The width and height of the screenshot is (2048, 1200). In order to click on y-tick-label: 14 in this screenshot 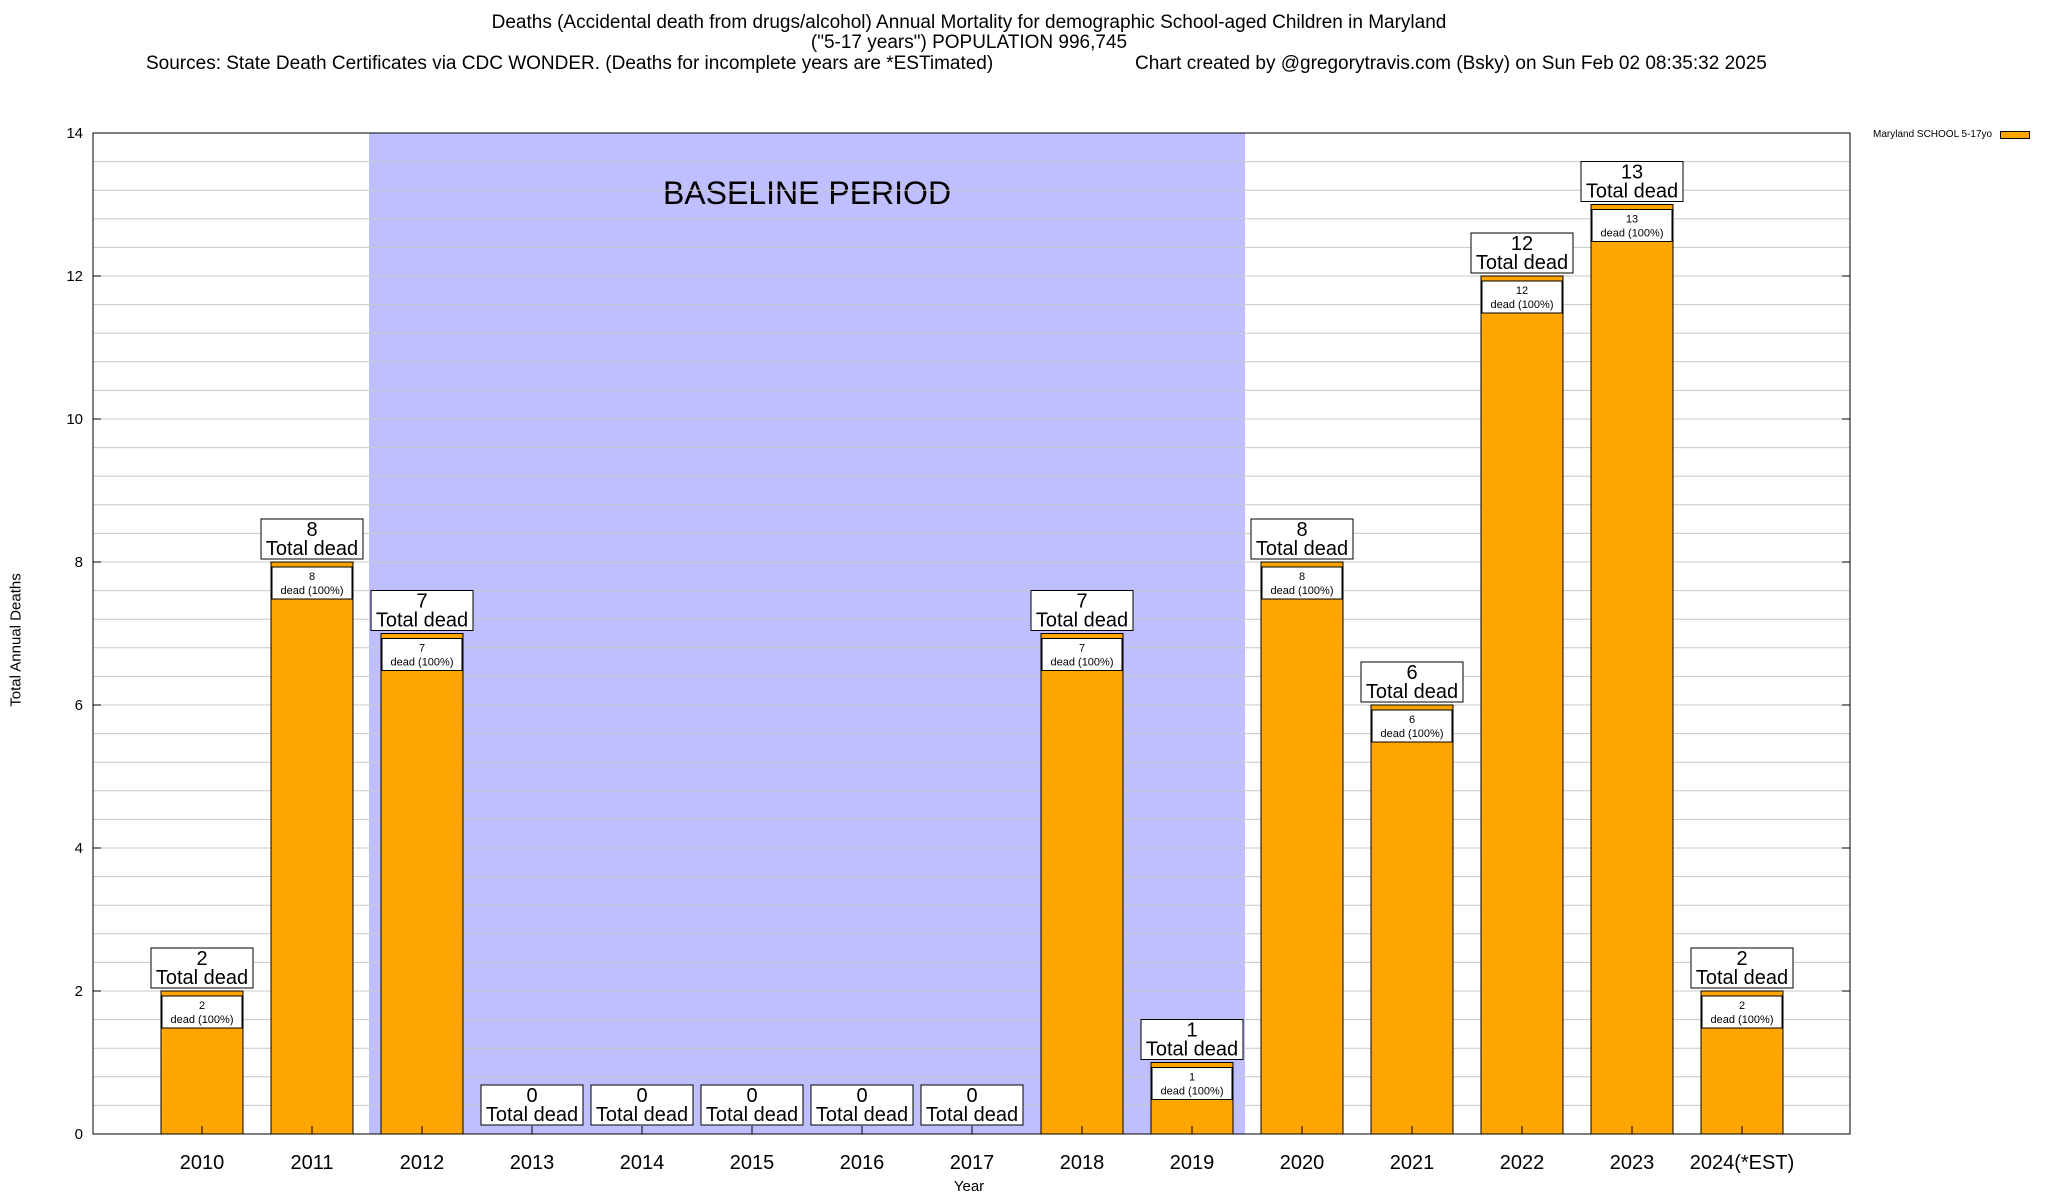, I will do `click(74, 133)`.